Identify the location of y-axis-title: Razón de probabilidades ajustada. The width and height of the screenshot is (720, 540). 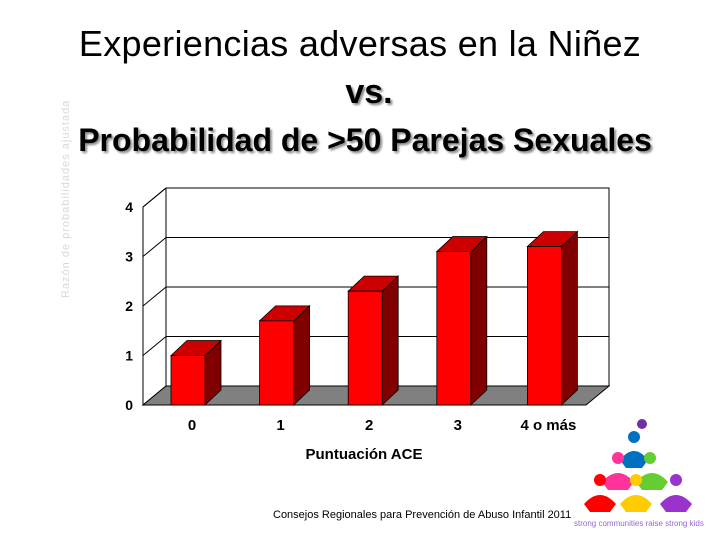
(66, 198).